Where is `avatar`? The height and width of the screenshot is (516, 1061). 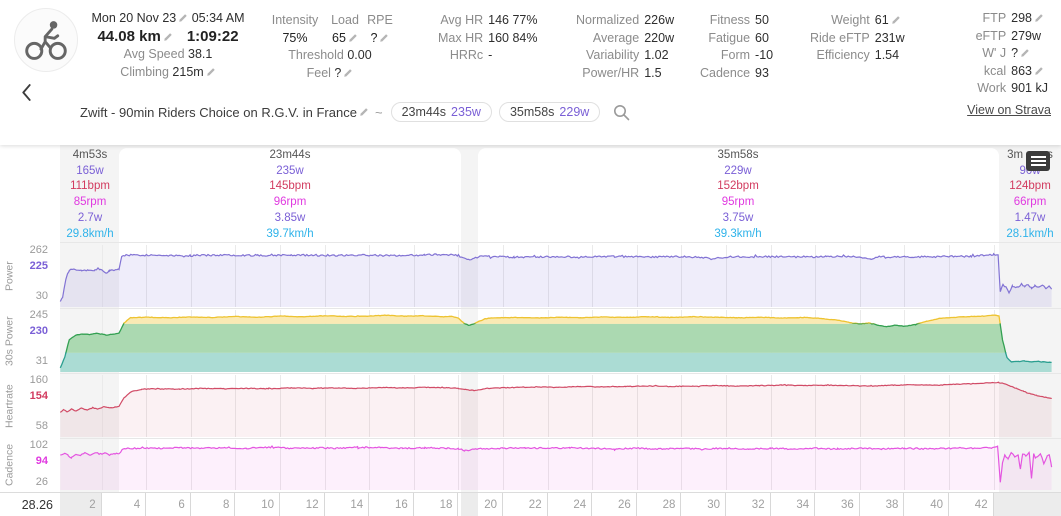
avatar is located at coordinates (46, 40).